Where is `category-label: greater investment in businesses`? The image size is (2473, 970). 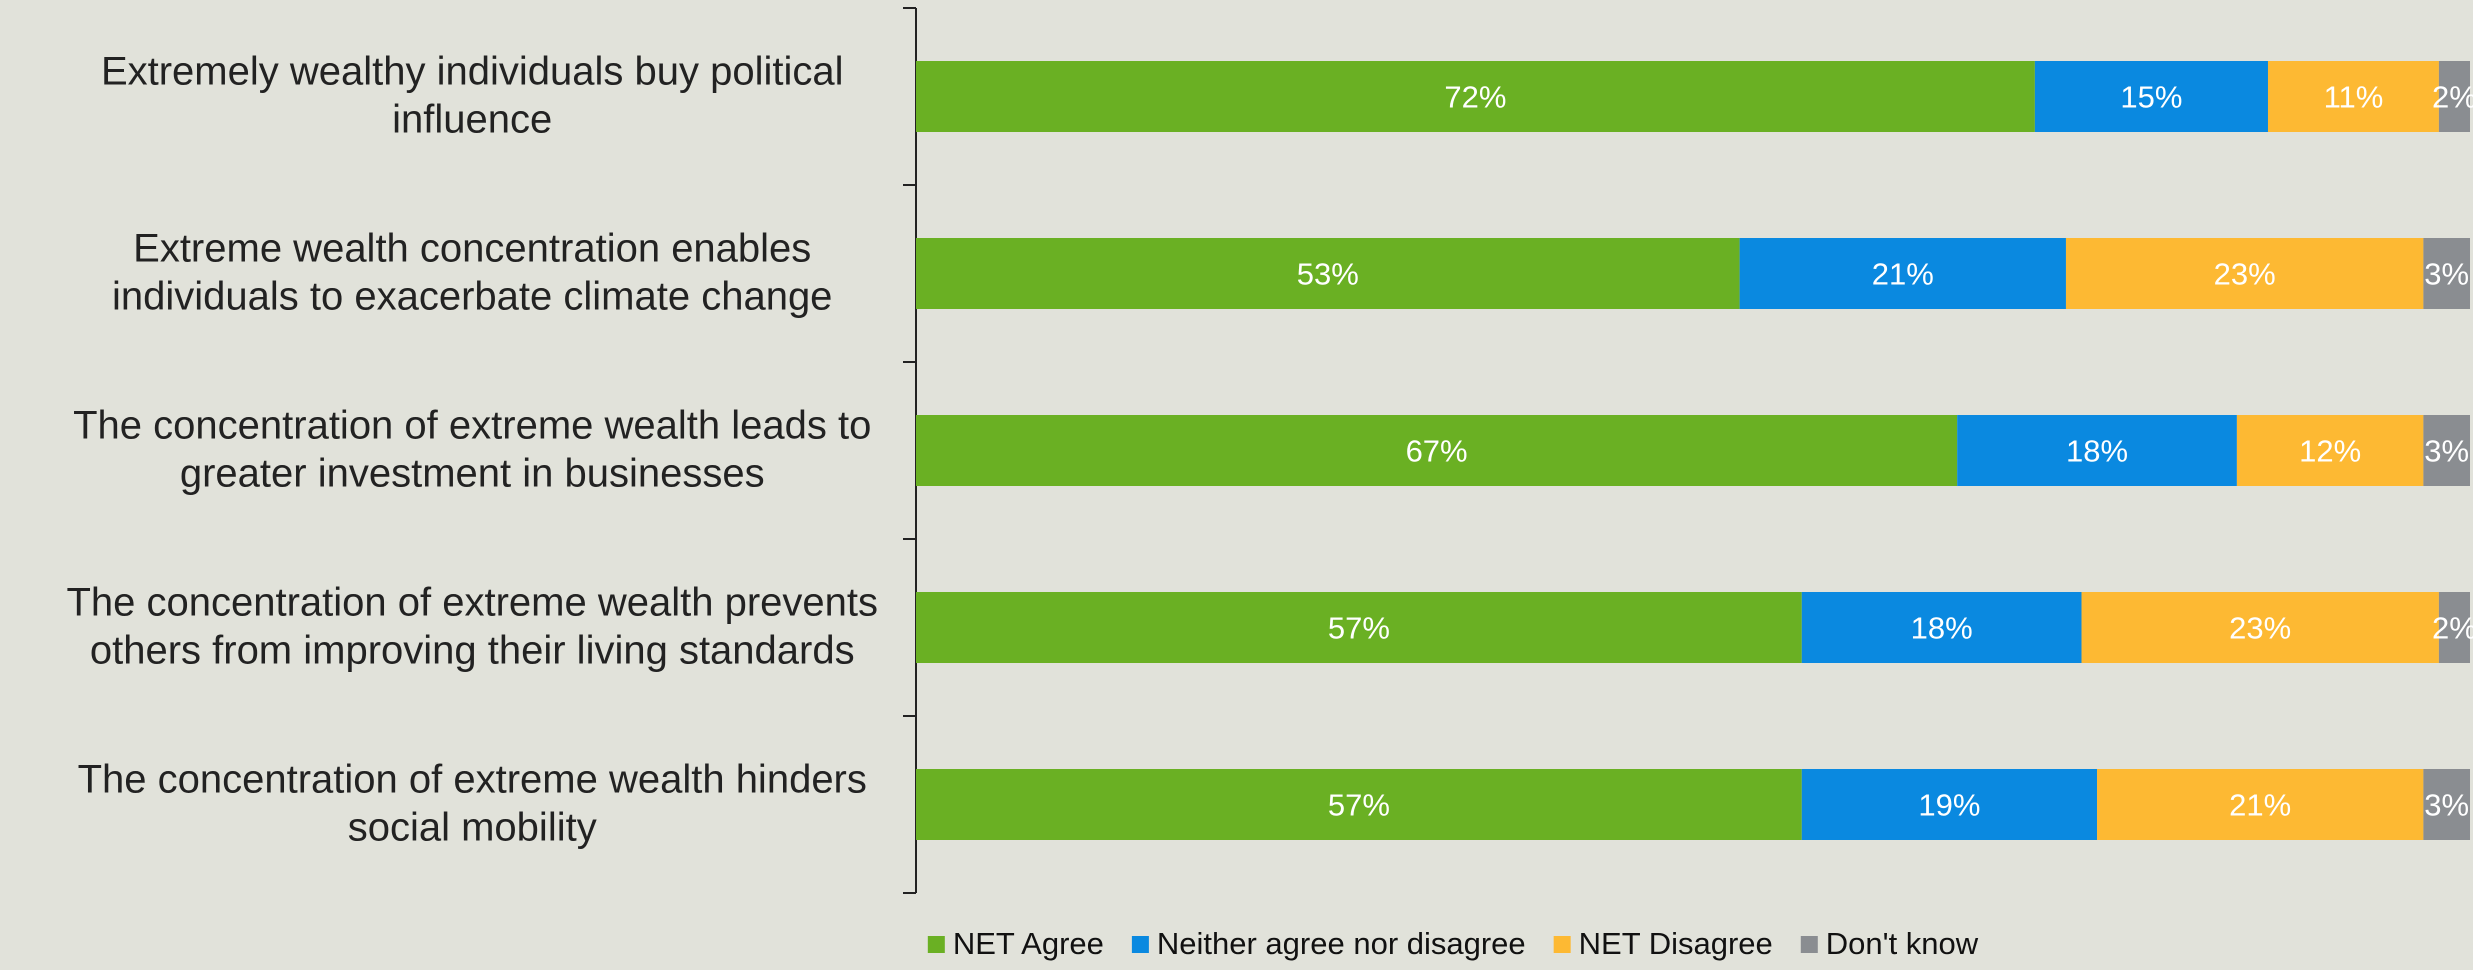 category-label: greater investment in businesses is located at coordinates (472, 474).